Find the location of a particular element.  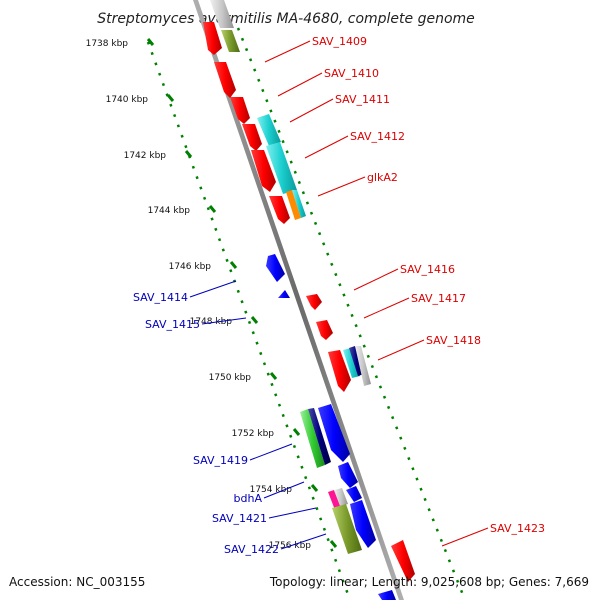

ruler-tick-label: 1748 kbp is located at coordinates (211, 322).